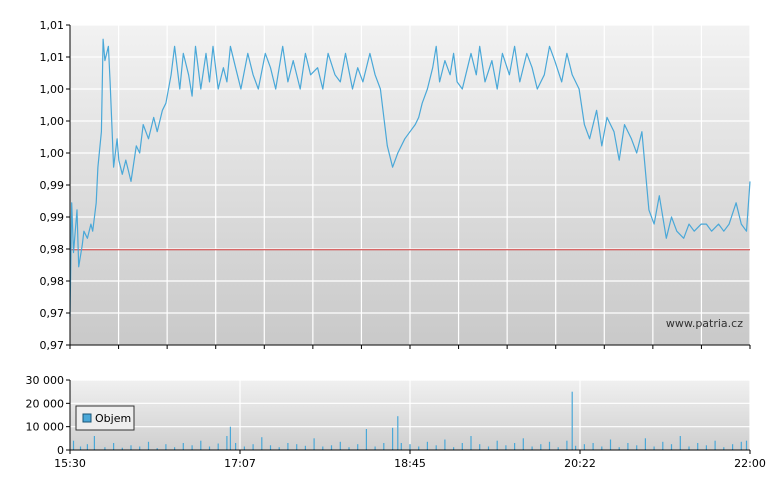 The width and height of the screenshot is (780, 494). I want to click on volume-y-tick-label: 30 000, so click(45, 380).